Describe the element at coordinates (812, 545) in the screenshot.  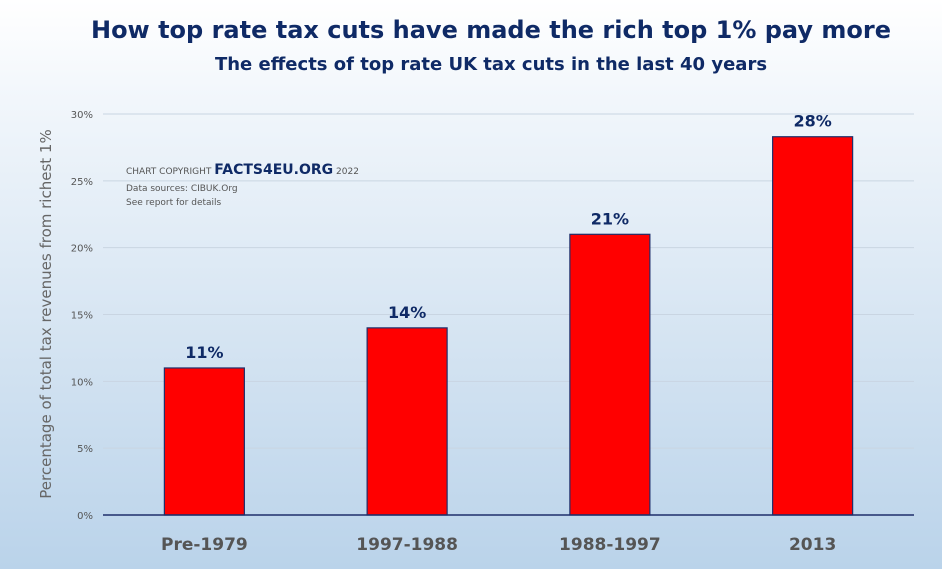
I see `x-category-label: 2013` at that location.